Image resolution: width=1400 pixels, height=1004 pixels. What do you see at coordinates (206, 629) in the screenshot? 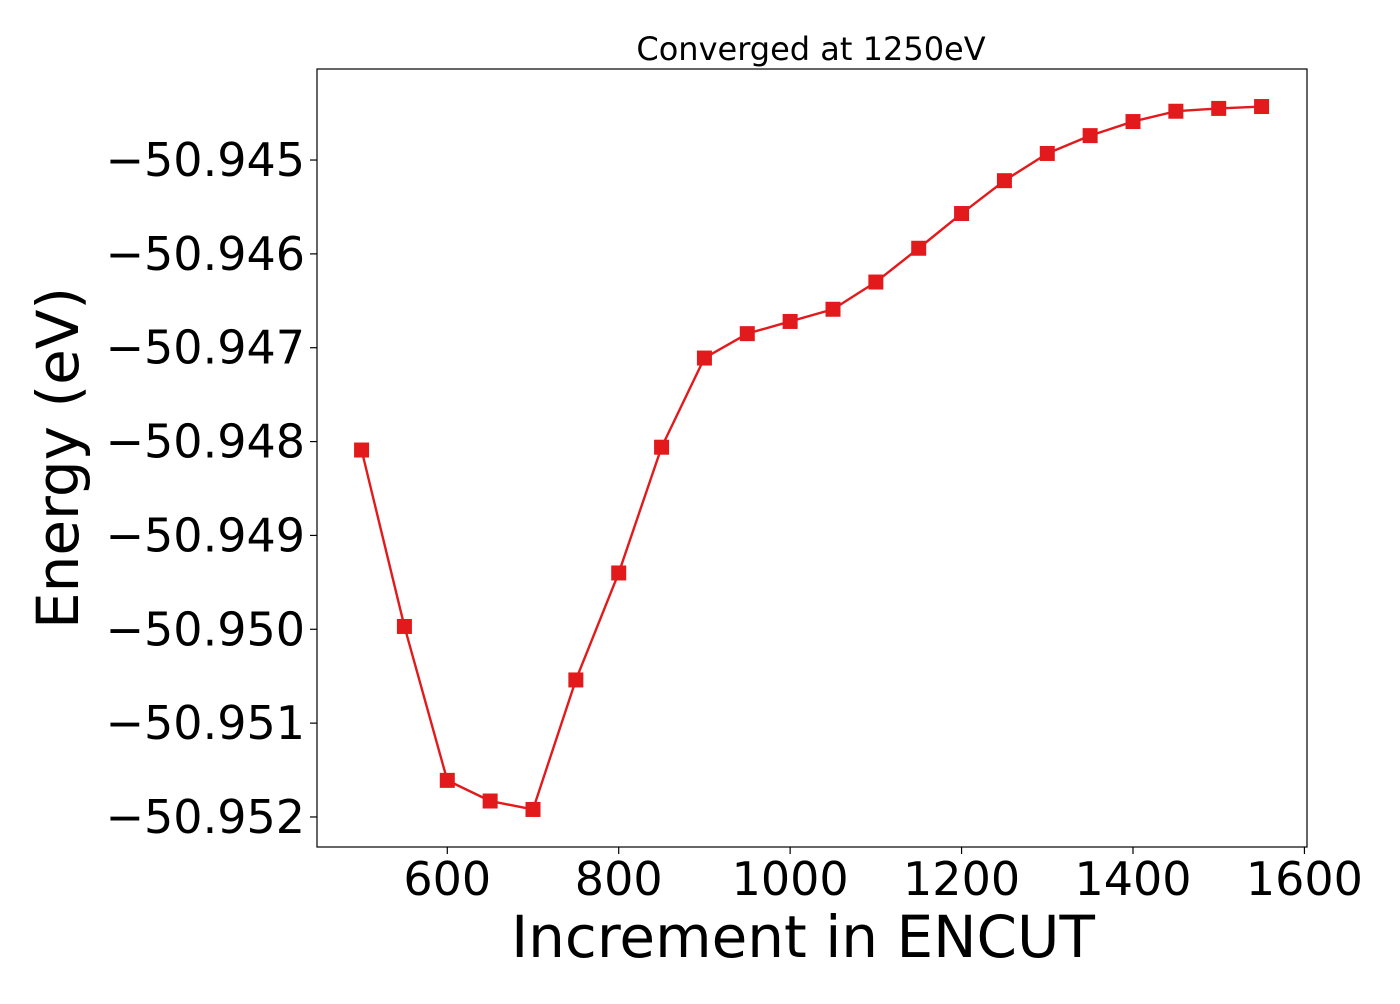
I see `y-tick-label: −50.950` at bounding box center [206, 629].